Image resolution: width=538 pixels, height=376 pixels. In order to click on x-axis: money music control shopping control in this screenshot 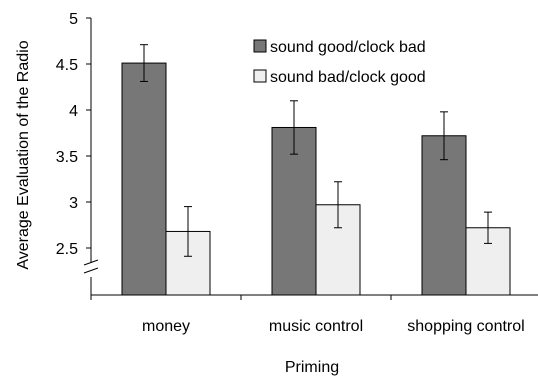, I will do `click(314, 314)`.